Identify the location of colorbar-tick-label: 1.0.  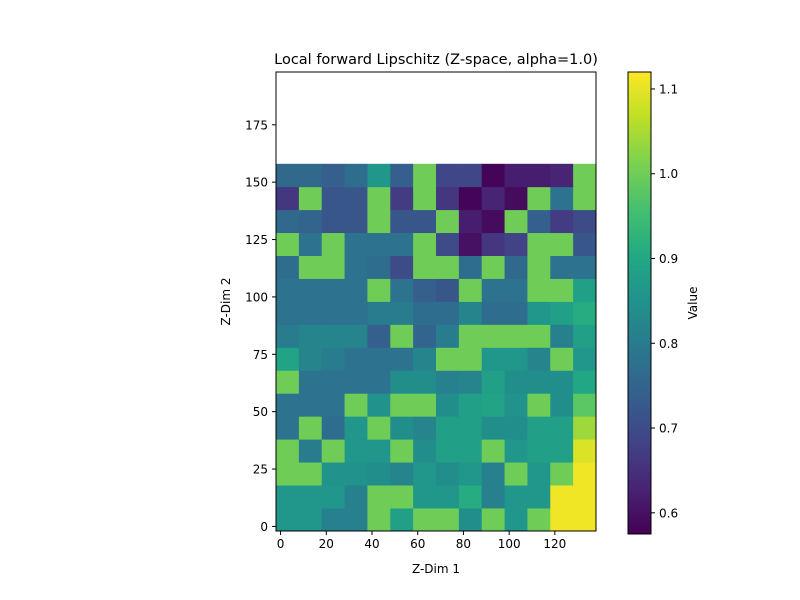
(668, 174).